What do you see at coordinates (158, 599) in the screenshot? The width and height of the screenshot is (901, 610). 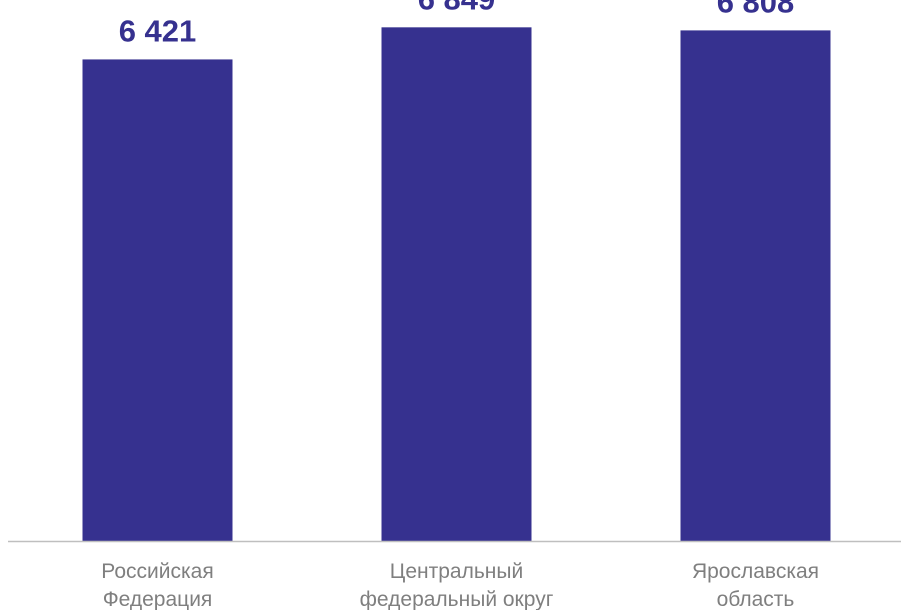 I see `category-label-line: Федерация` at bounding box center [158, 599].